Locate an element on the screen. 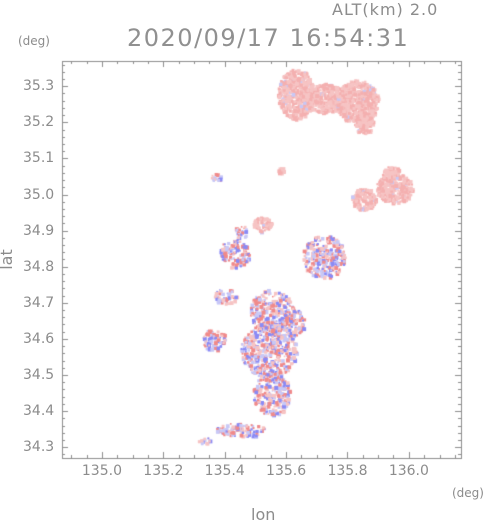 The height and width of the screenshot is (524, 491). altitude-label: ALT(km) 2.0 is located at coordinates (385, 9).